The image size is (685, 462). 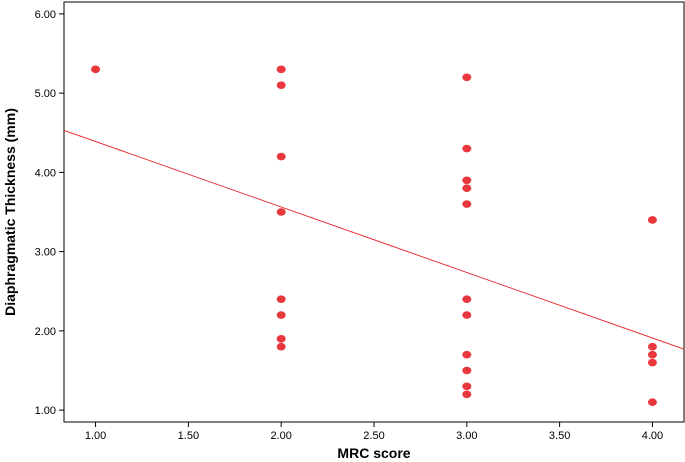 What do you see at coordinates (466, 436) in the screenshot?
I see `x-tick-label: 3.00` at bounding box center [466, 436].